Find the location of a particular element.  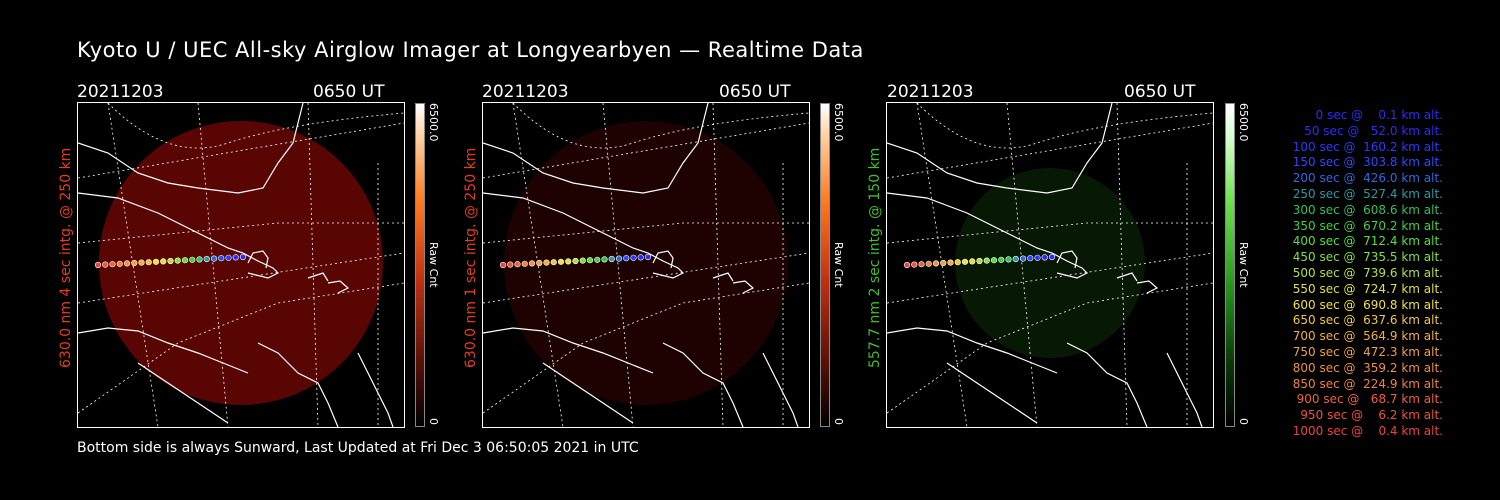

panel-2-date: 20211203 is located at coordinates (525, 92).